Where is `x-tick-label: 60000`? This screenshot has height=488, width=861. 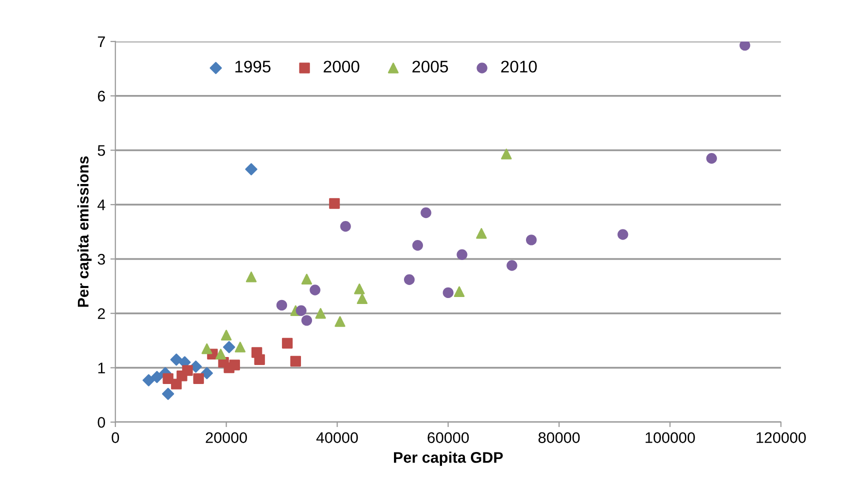 x-tick-label: 60000 is located at coordinates (448, 438).